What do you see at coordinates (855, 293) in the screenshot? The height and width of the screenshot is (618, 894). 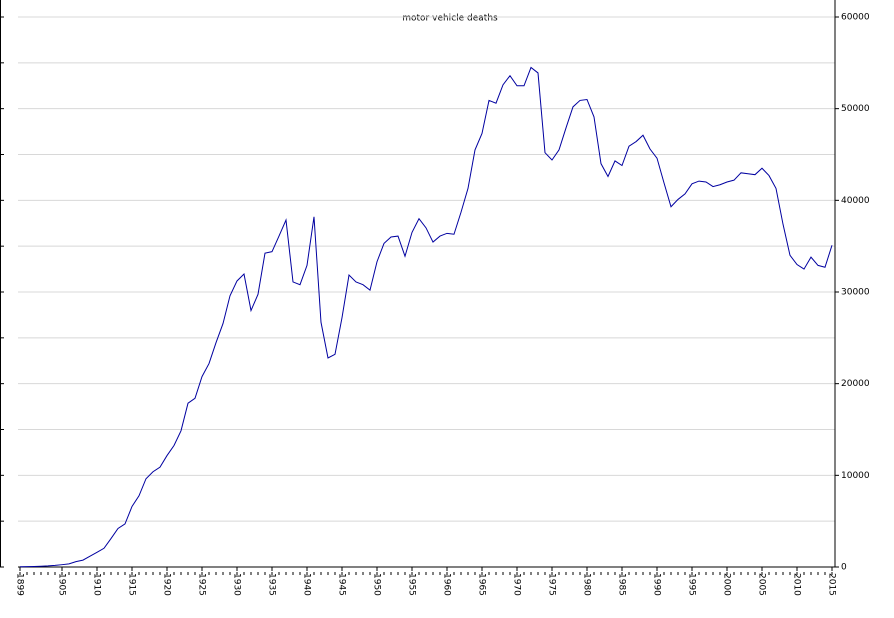 I see `y-tick-label: 30000` at bounding box center [855, 293].